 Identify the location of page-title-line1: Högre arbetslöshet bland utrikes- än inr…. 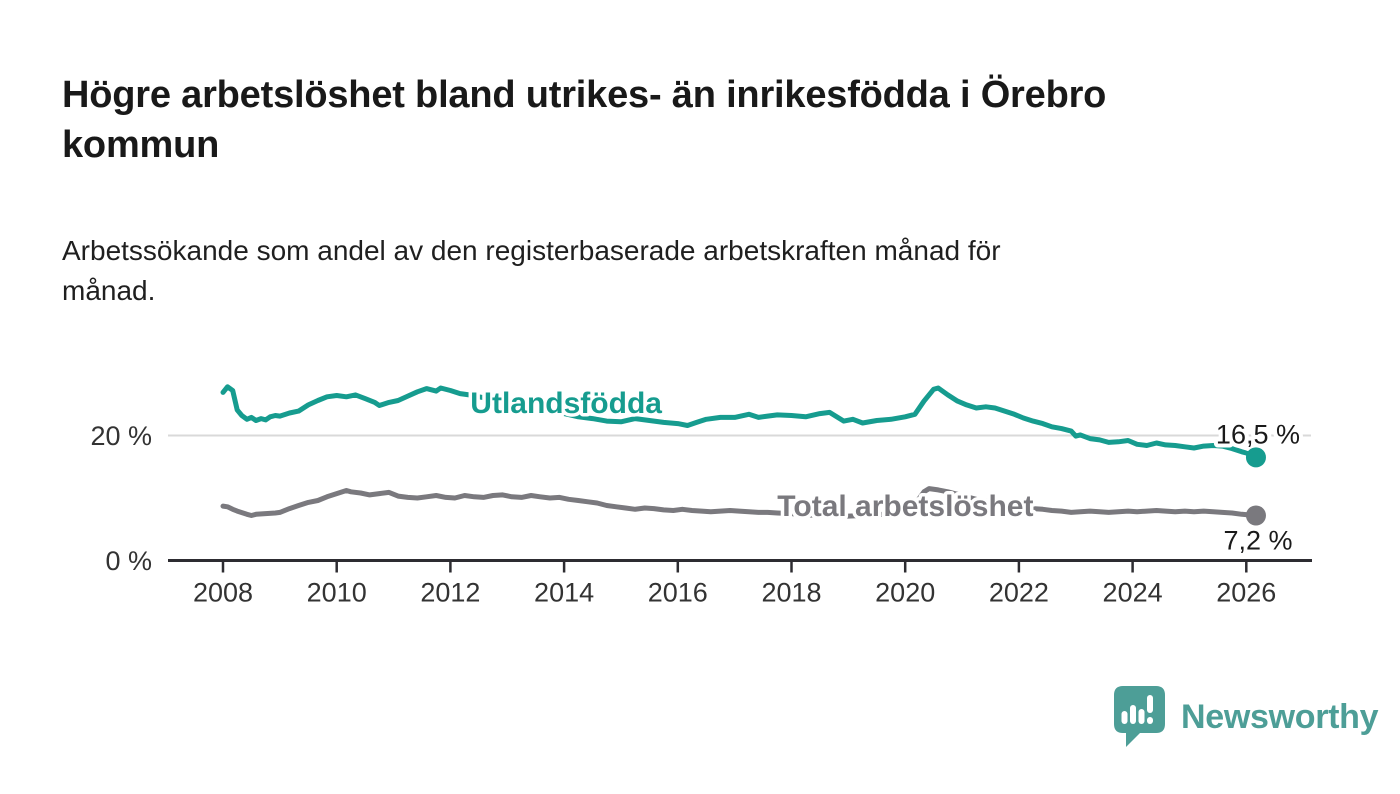
(584, 95).